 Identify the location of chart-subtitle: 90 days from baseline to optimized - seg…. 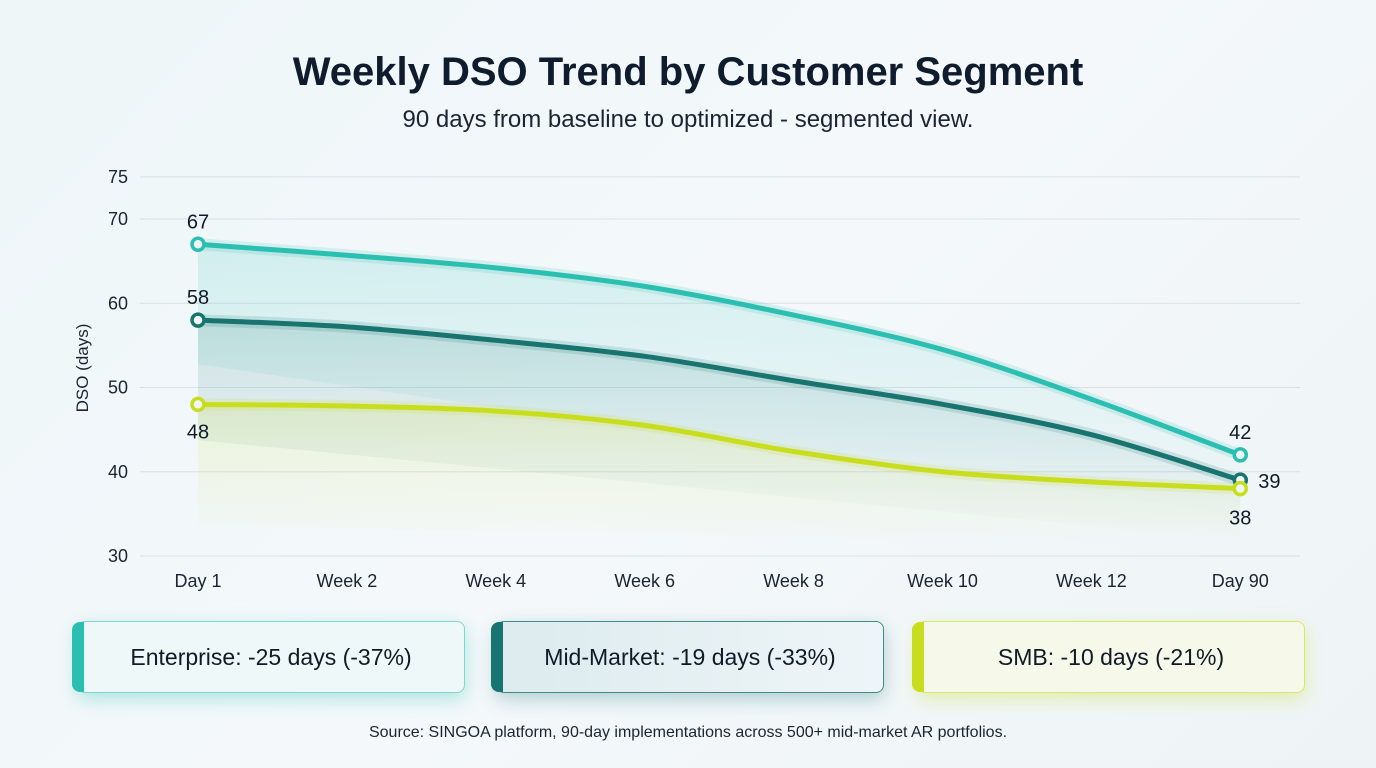
(688, 119).